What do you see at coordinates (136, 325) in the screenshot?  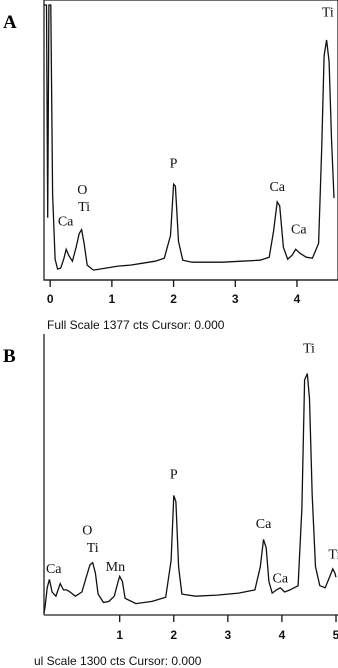 I see `panel-a-footer: Full Scale 1377 cts Cursor: 0.000` at bounding box center [136, 325].